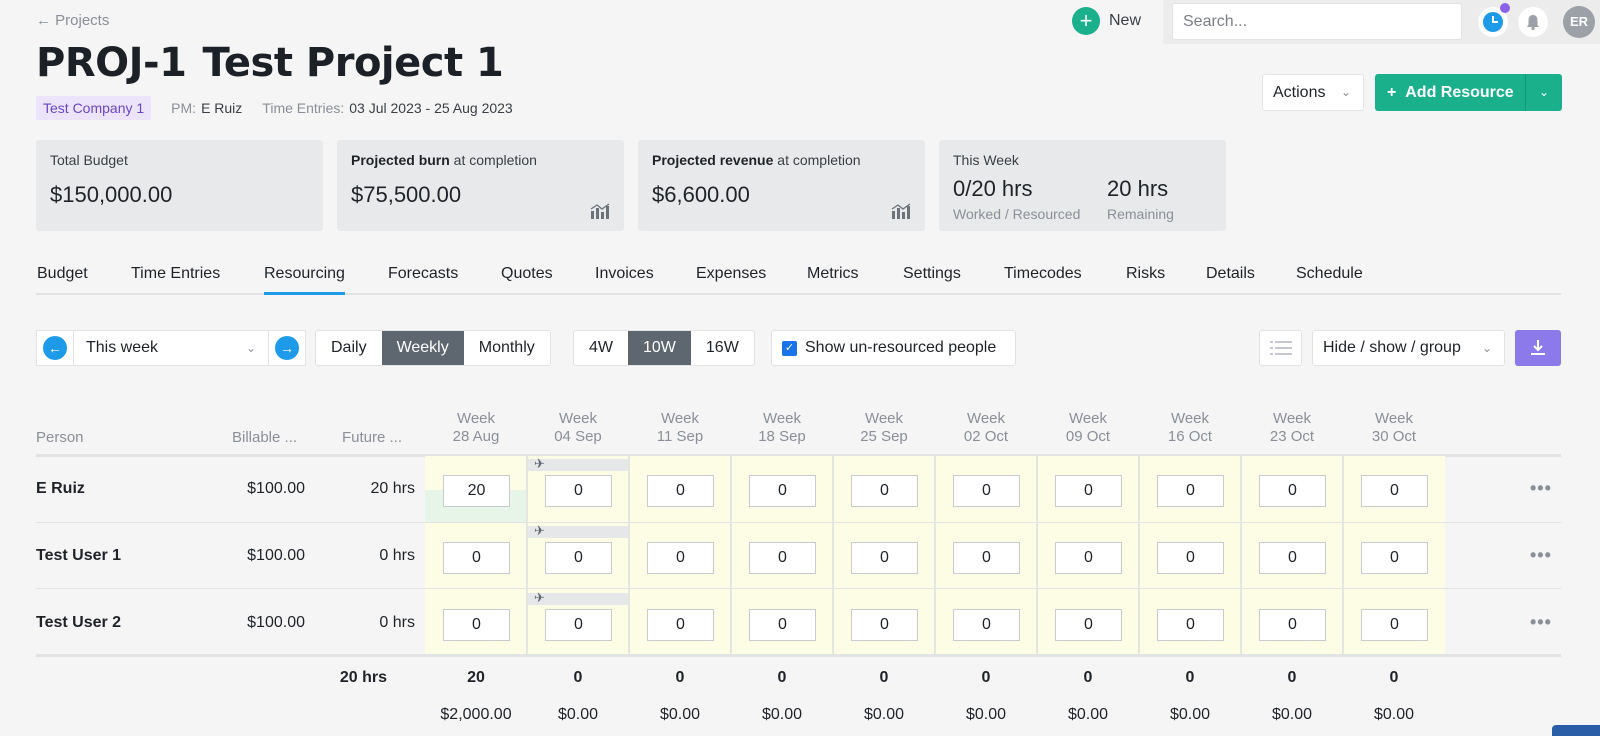  Describe the element at coordinates (1538, 348) in the screenshot. I see `download-button` at that location.